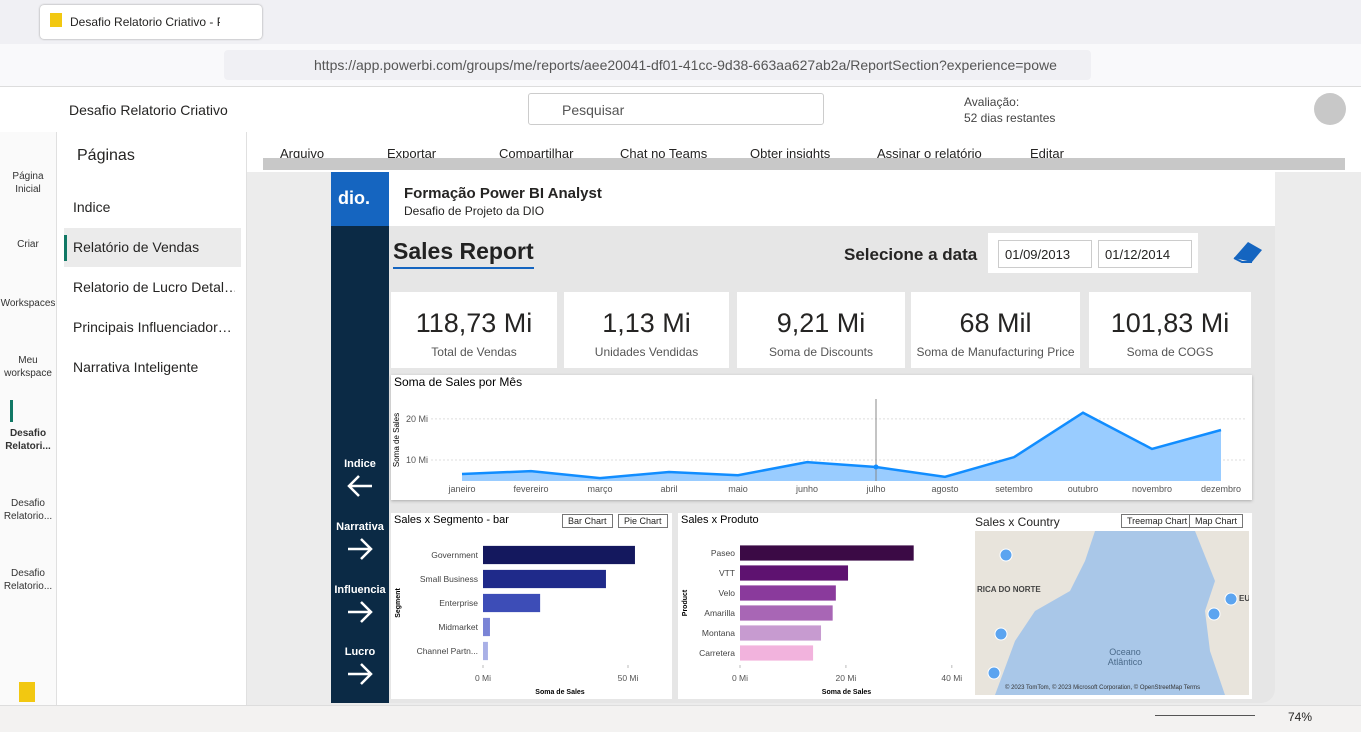  I want to click on x-tick-label: 50 Mi, so click(628, 678).